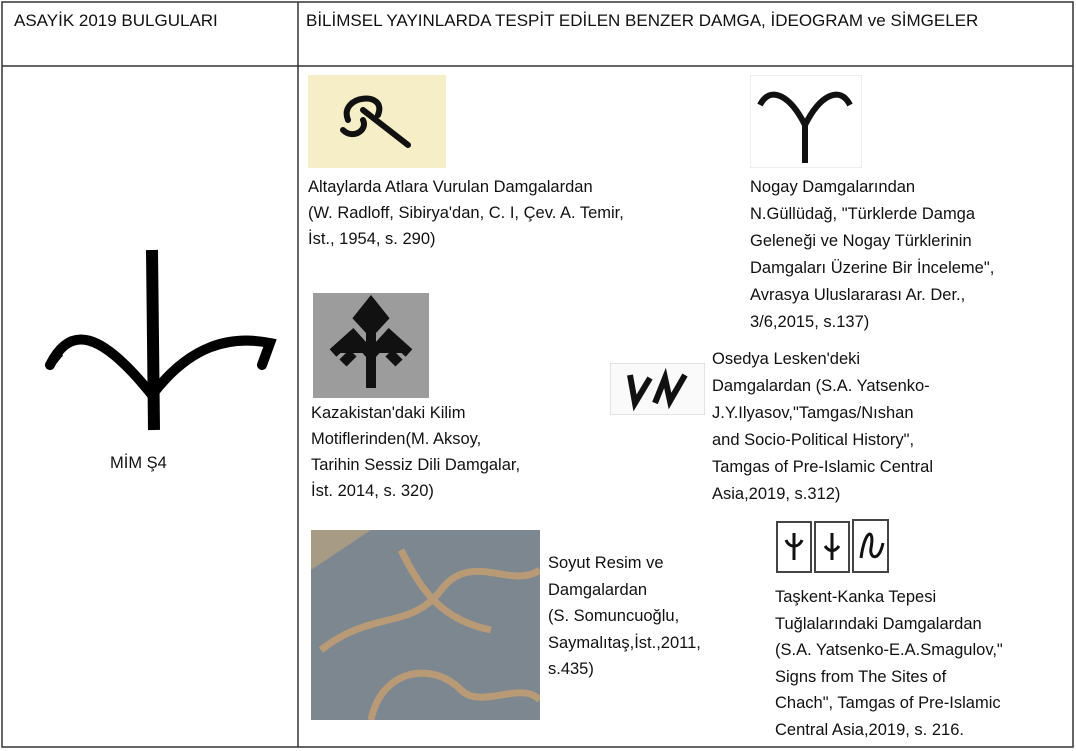 This screenshot has height=751, width=1076. What do you see at coordinates (858, 295) in the screenshot?
I see `caption-line: Avrasya Uluslararası Ar. Der.,` at bounding box center [858, 295].